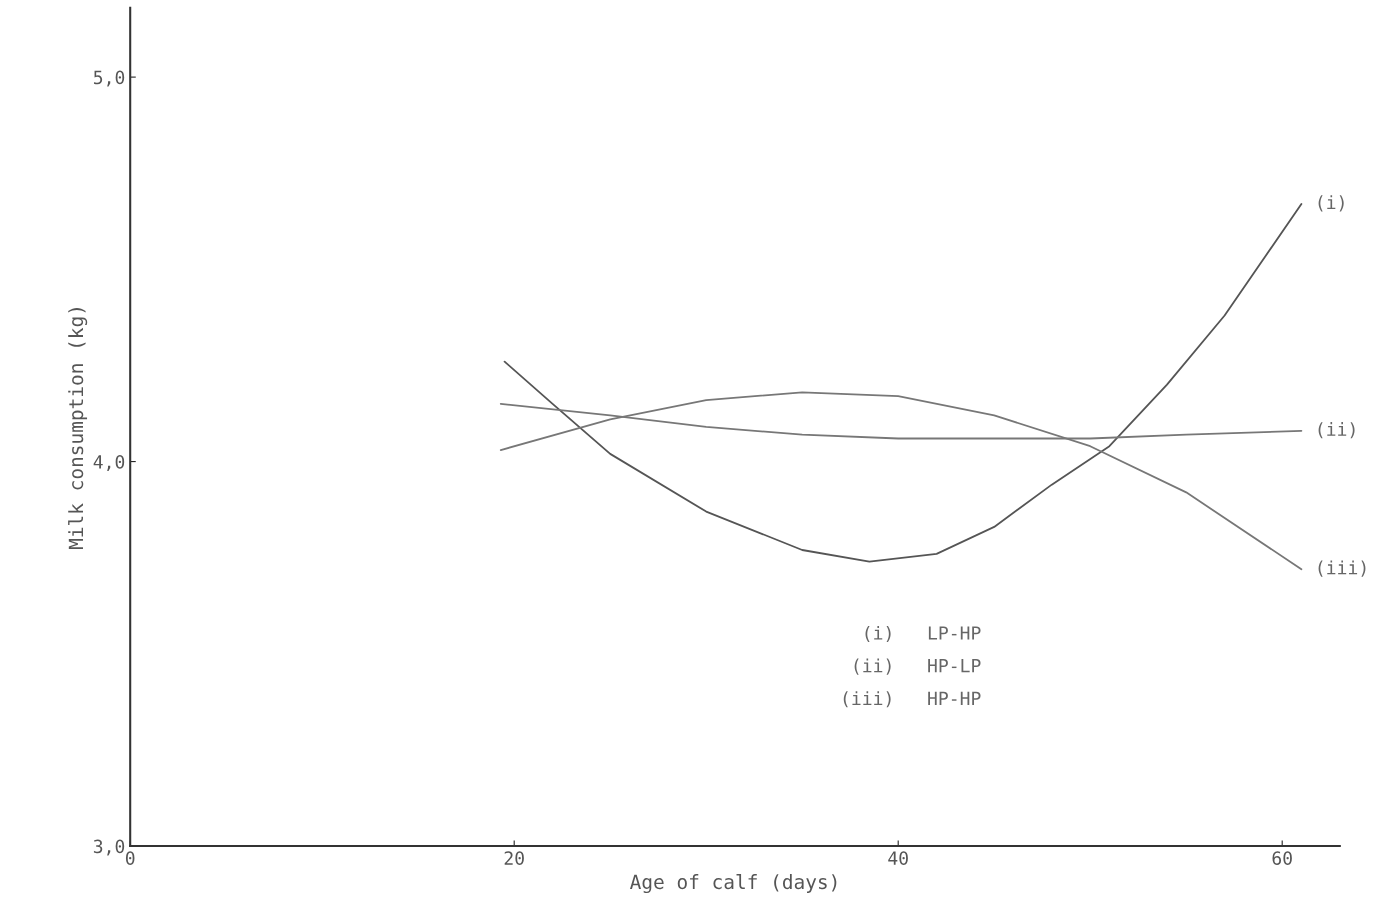  I want to click on x-axis-title: Age of calf (days), so click(733, 884).